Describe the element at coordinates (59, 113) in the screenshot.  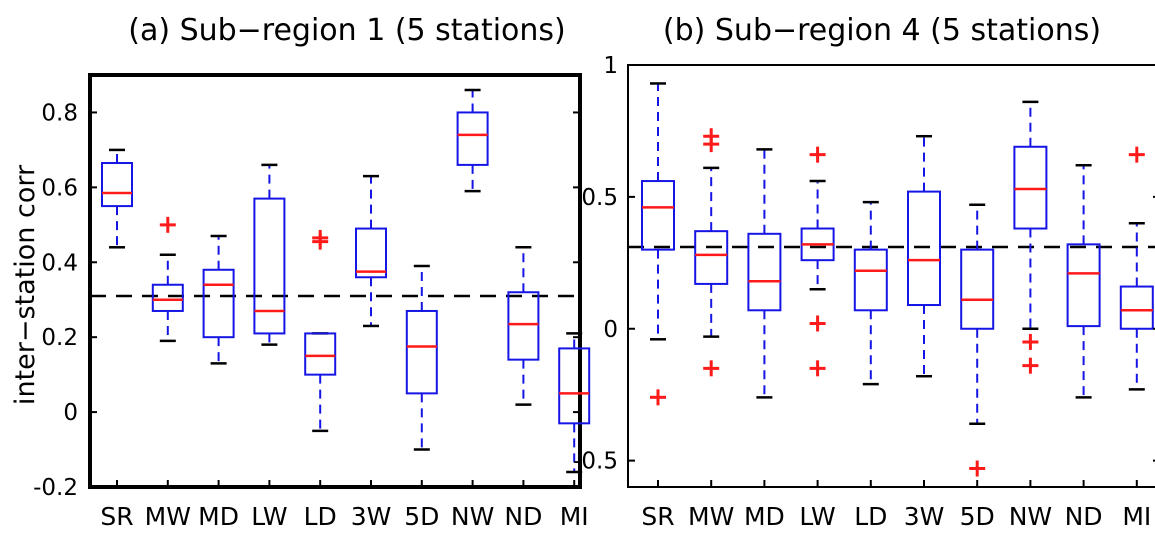
I see `y-tick-label: 0.8` at that location.